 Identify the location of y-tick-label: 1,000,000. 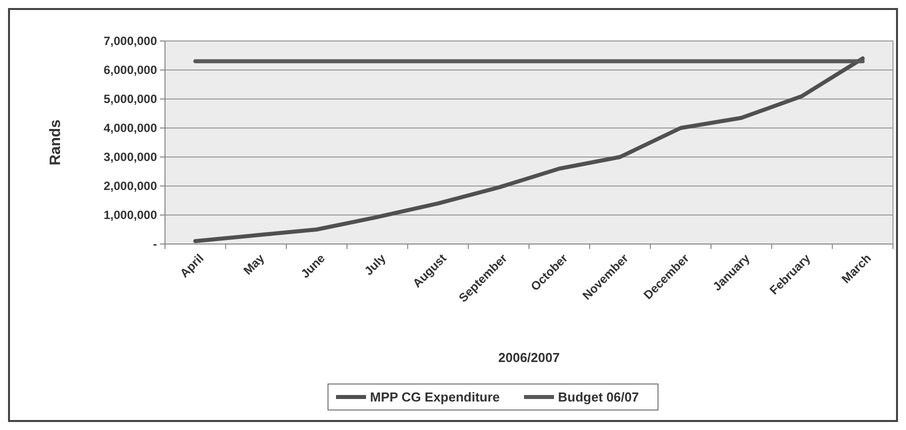
(131, 215).